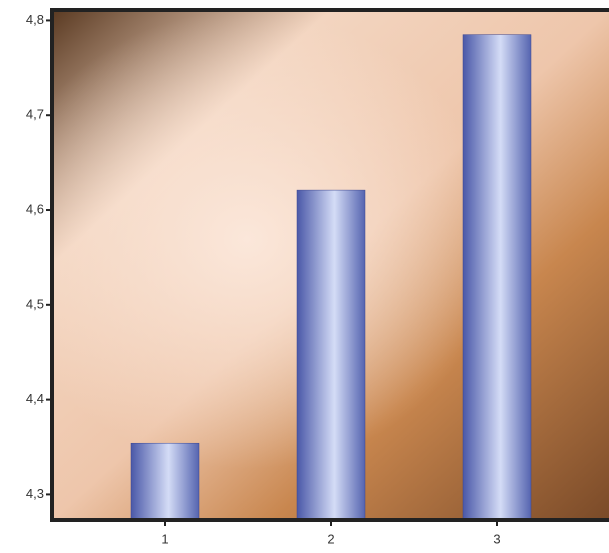 The width and height of the screenshot is (609, 553). Describe the element at coordinates (330, 538) in the screenshot. I see `x-tick-label: 2` at that location.